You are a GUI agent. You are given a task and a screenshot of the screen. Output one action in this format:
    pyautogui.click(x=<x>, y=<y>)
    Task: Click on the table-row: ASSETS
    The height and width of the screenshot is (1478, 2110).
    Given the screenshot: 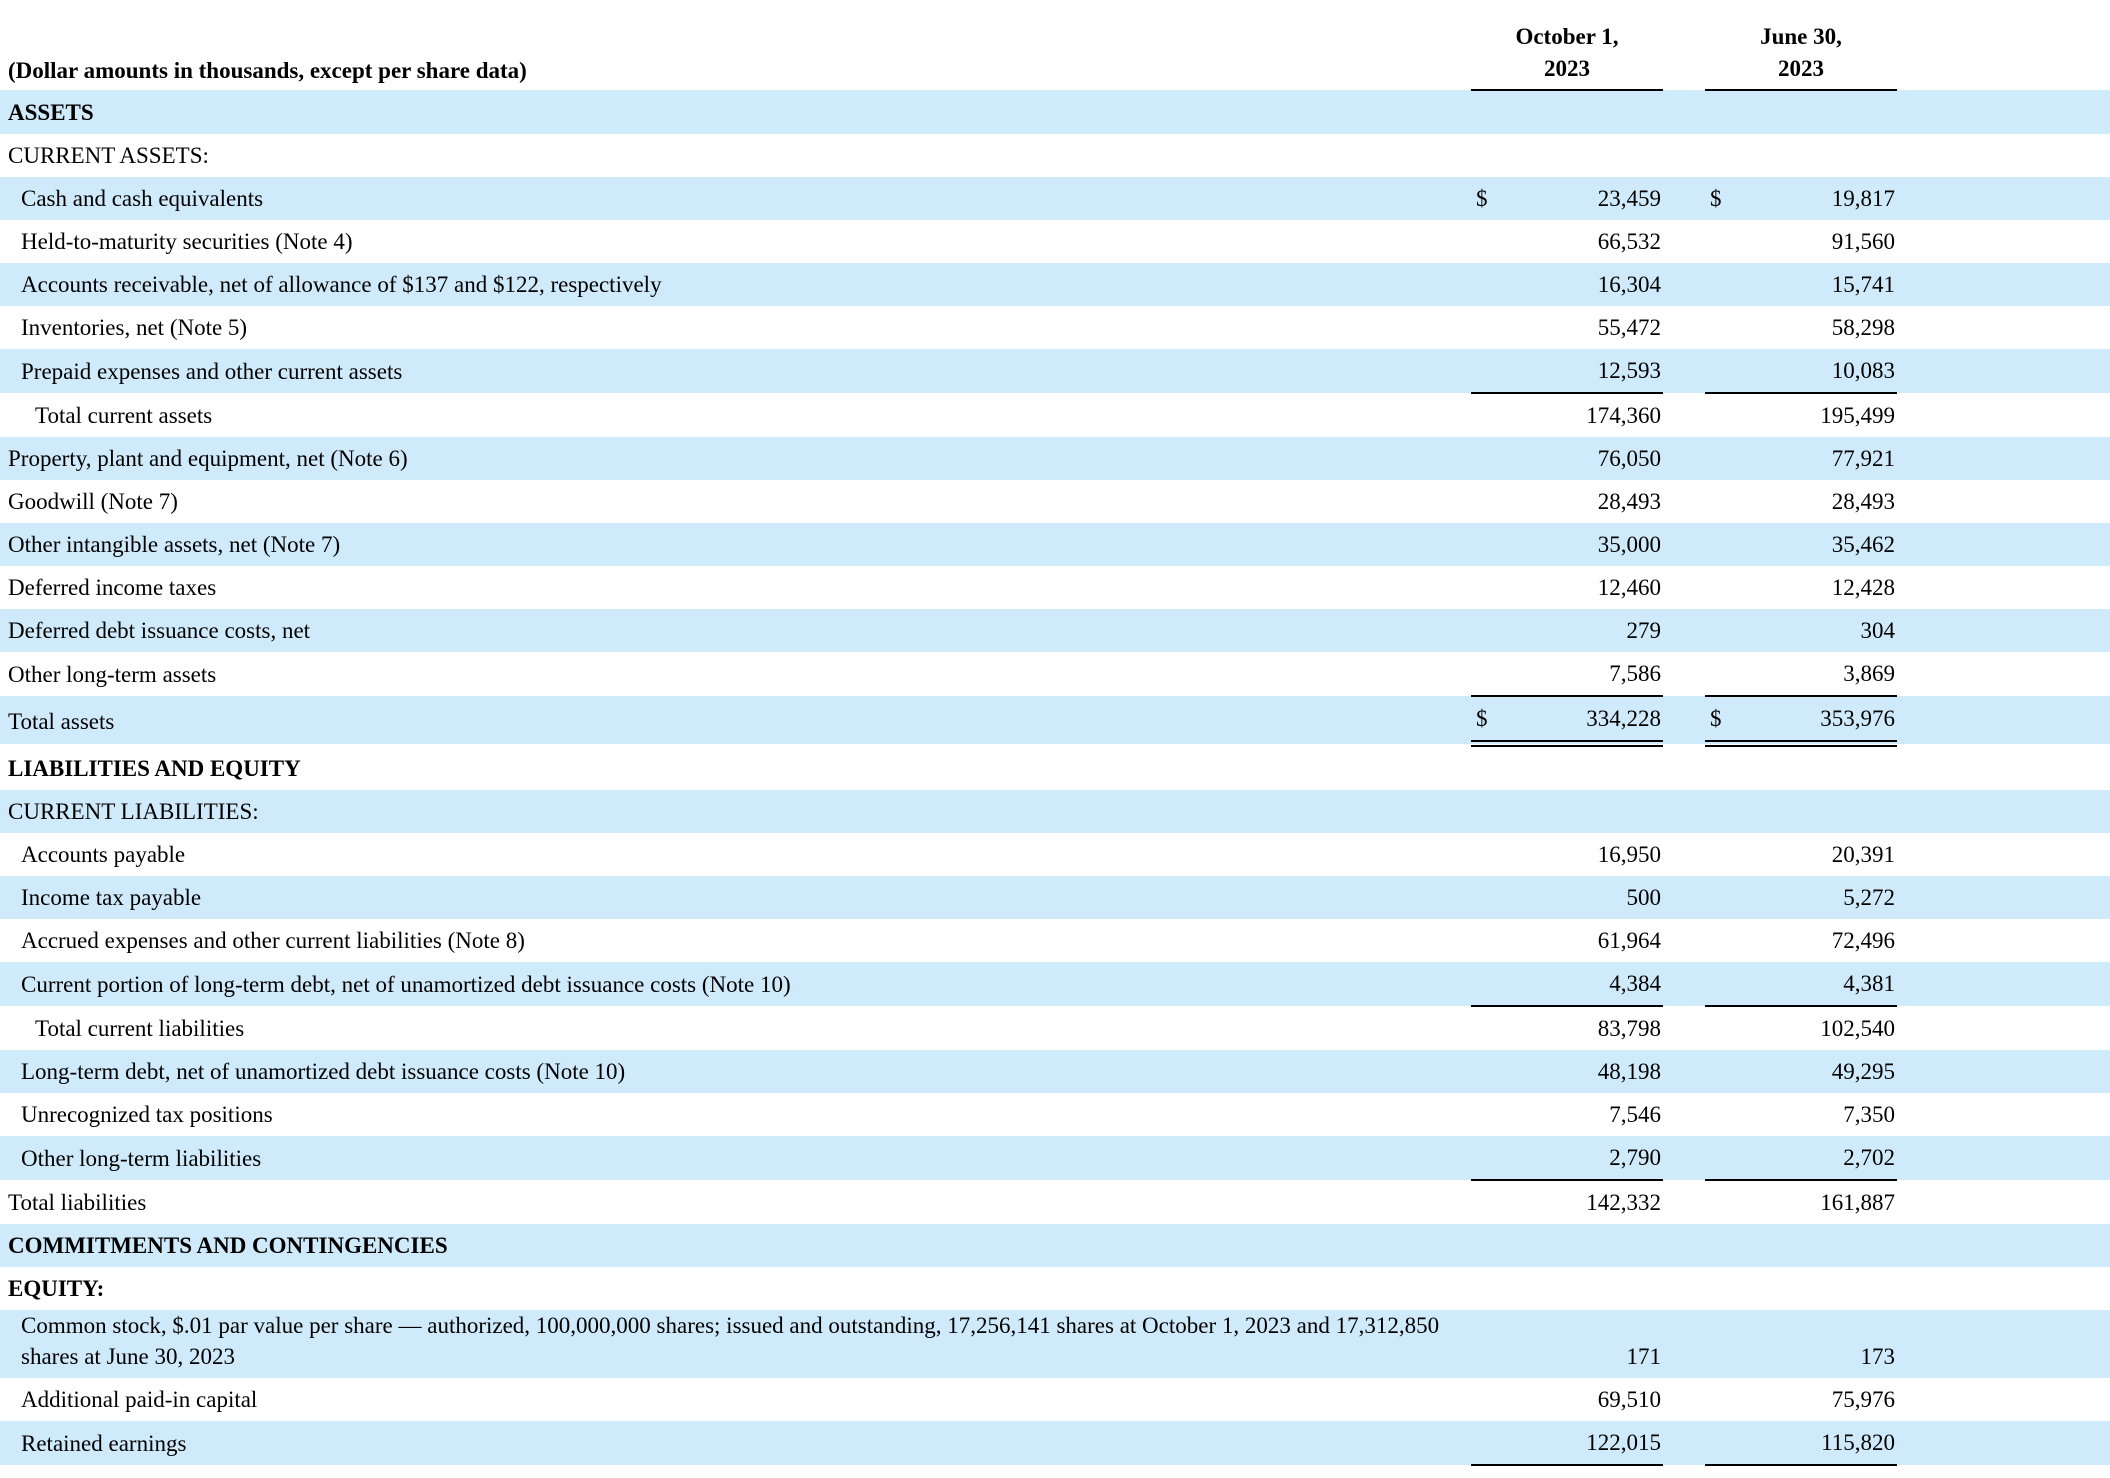 What is the action you would take?
    pyautogui.click(x=1055, y=112)
    